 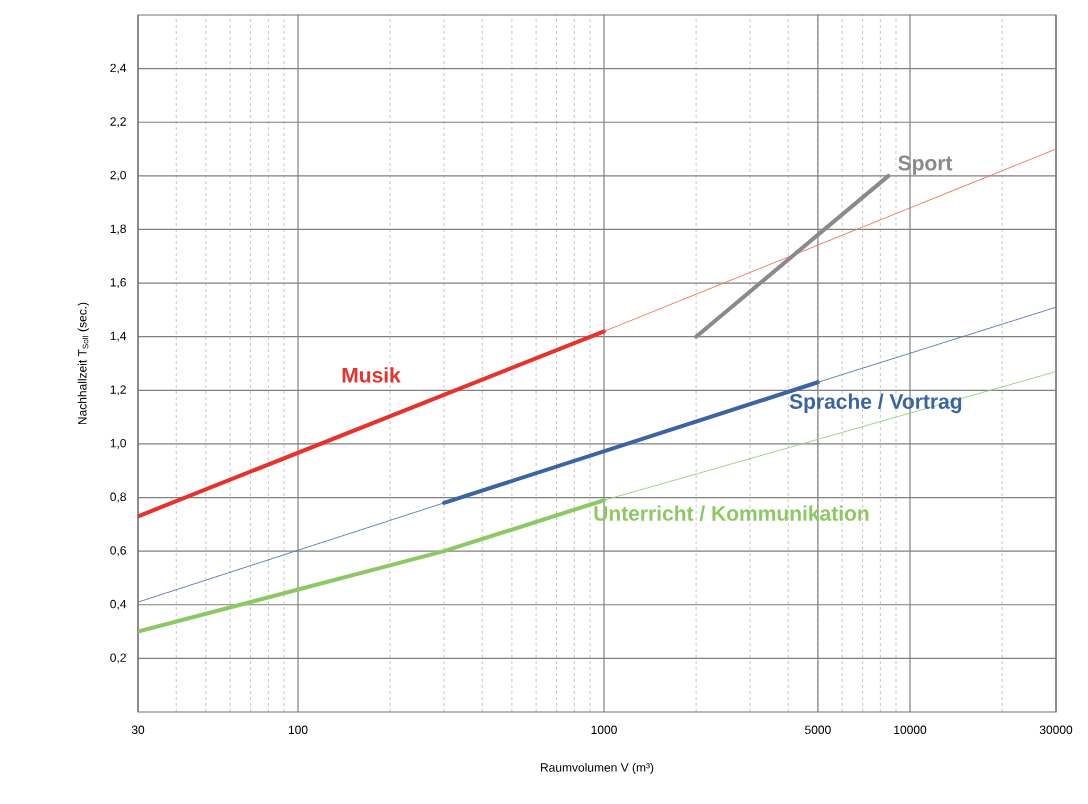 What do you see at coordinates (118, 175) in the screenshot?
I see `y-tick-label: 2,0` at bounding box center [118, 175].